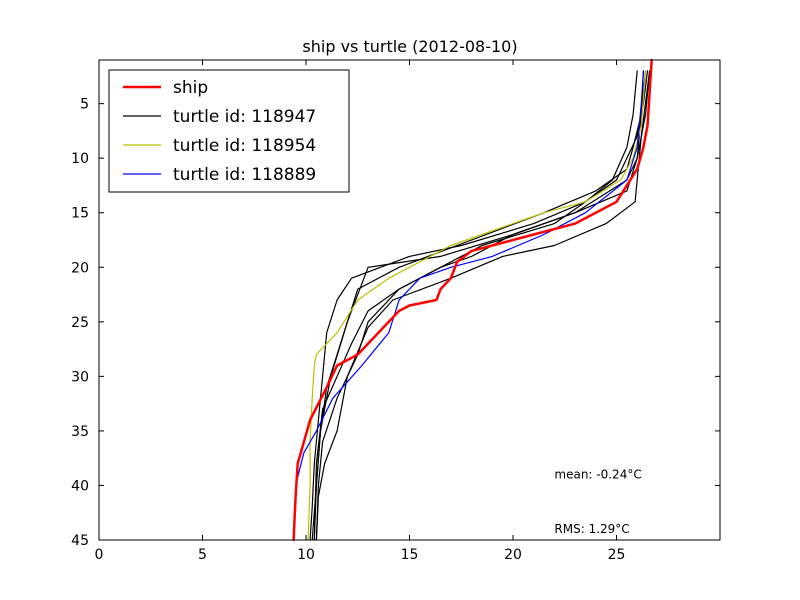 The image size is (800, 600). What do you see at coordinates (80, 323) in the screenshot?
I see `y-tick-label: 25` at bounding box center [80, 323].